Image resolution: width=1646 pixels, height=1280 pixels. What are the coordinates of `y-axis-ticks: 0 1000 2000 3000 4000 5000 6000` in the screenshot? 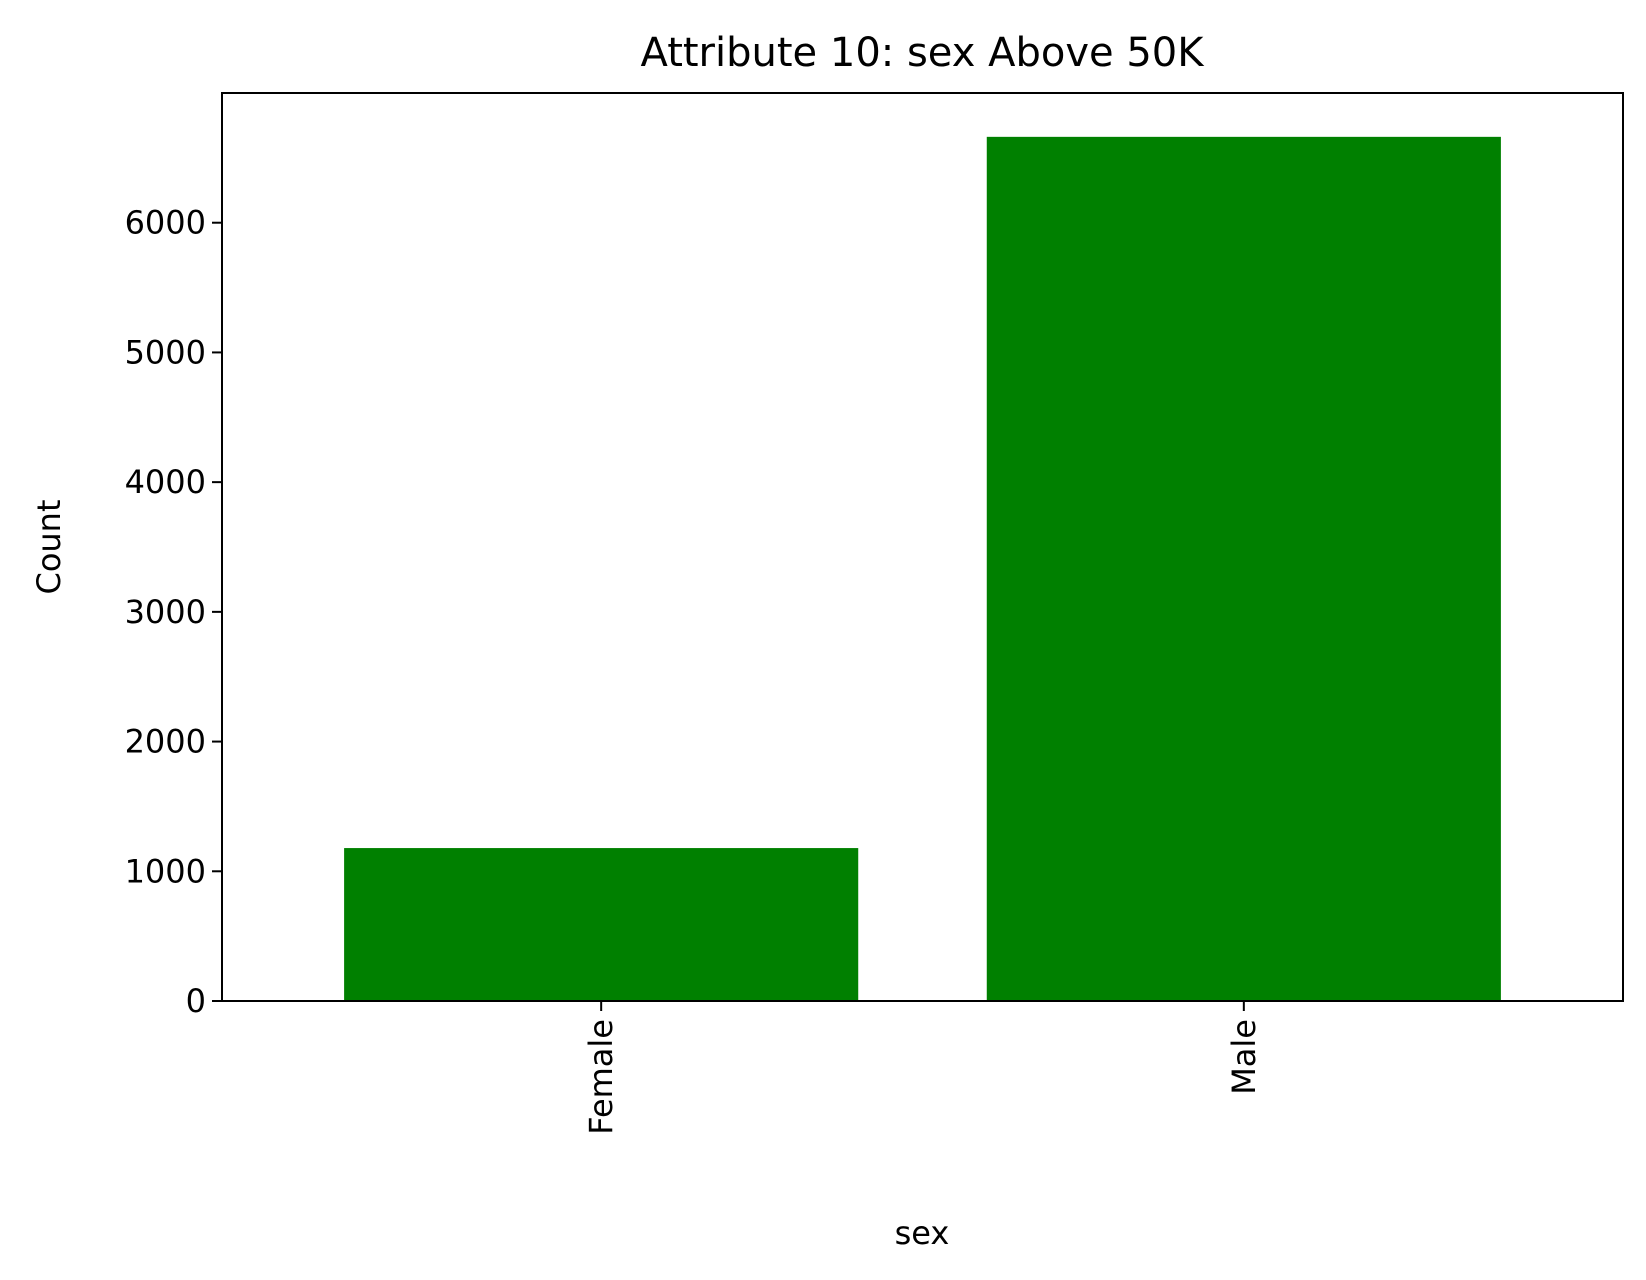 It's located at (173, 612).